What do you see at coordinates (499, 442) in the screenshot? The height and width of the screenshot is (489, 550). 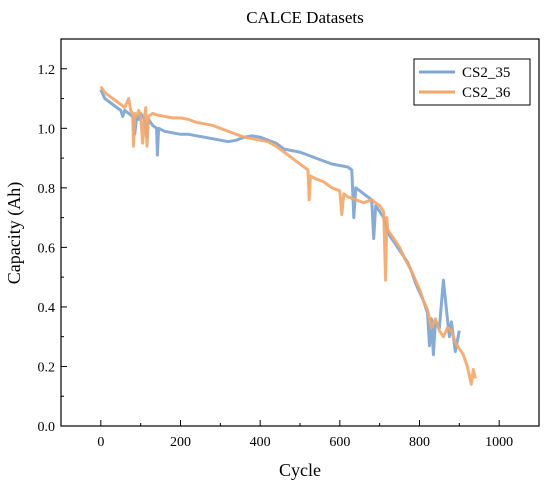 I see `x-tick-label: 1000` at bounding box center [499, 442].